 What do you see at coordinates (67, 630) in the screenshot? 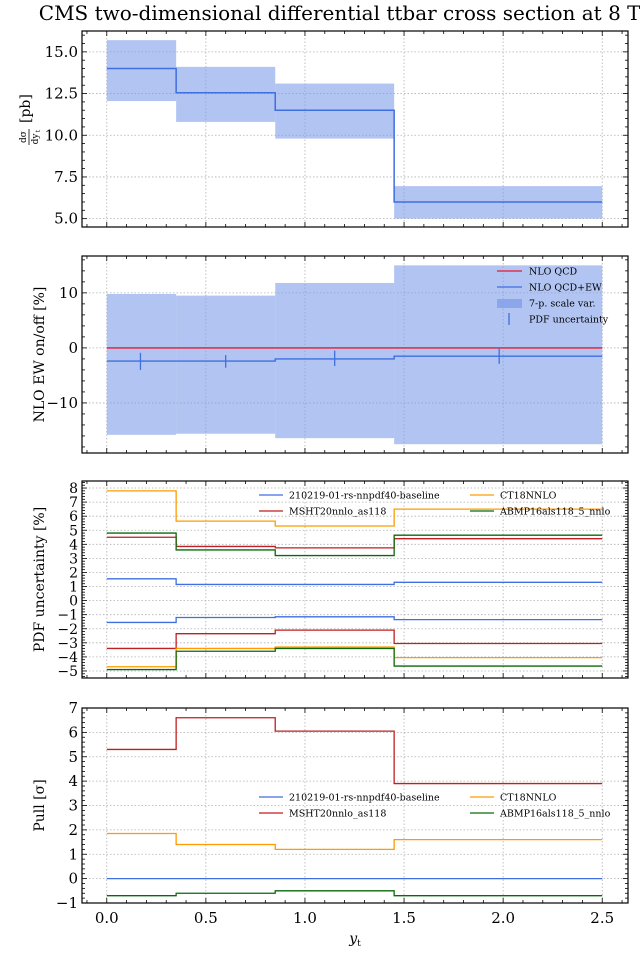
I see `y-tick-label: −2` at bounding box center [67, 630].